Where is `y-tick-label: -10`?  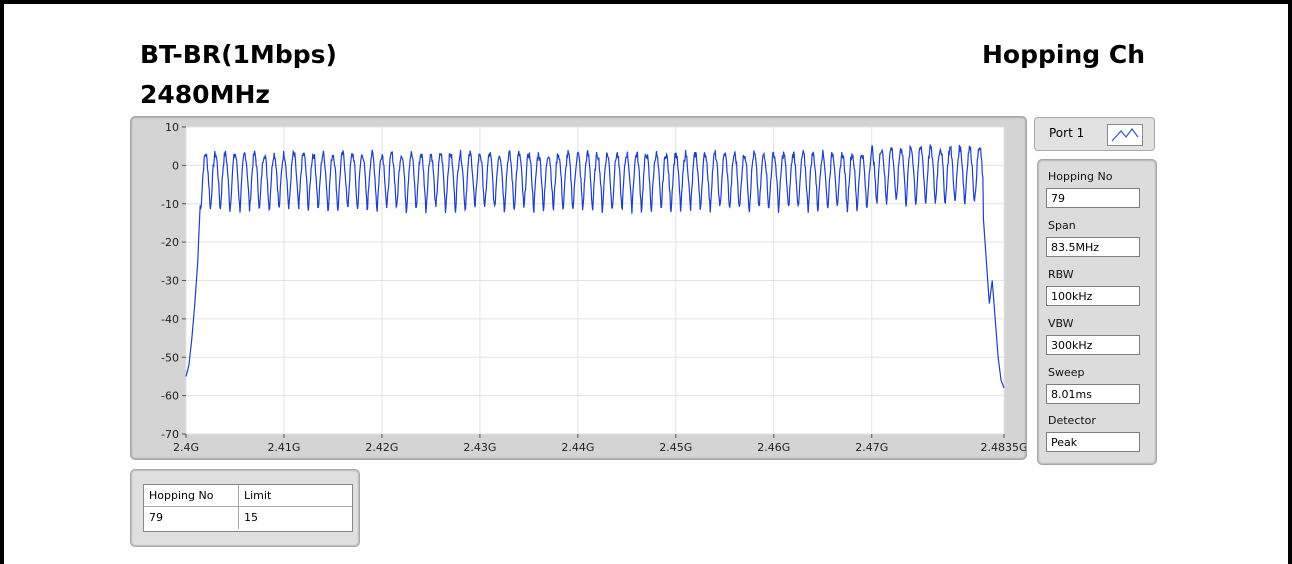 y-tick-label: -10 is located at coordinates (170, 204).